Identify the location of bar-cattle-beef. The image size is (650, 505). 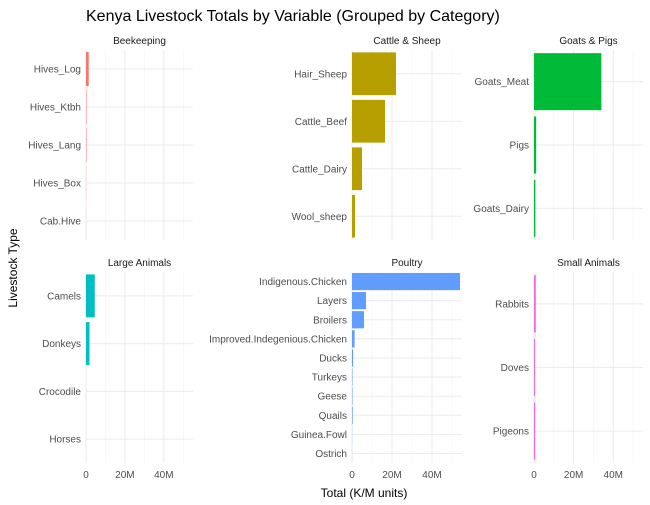
(368, 121).